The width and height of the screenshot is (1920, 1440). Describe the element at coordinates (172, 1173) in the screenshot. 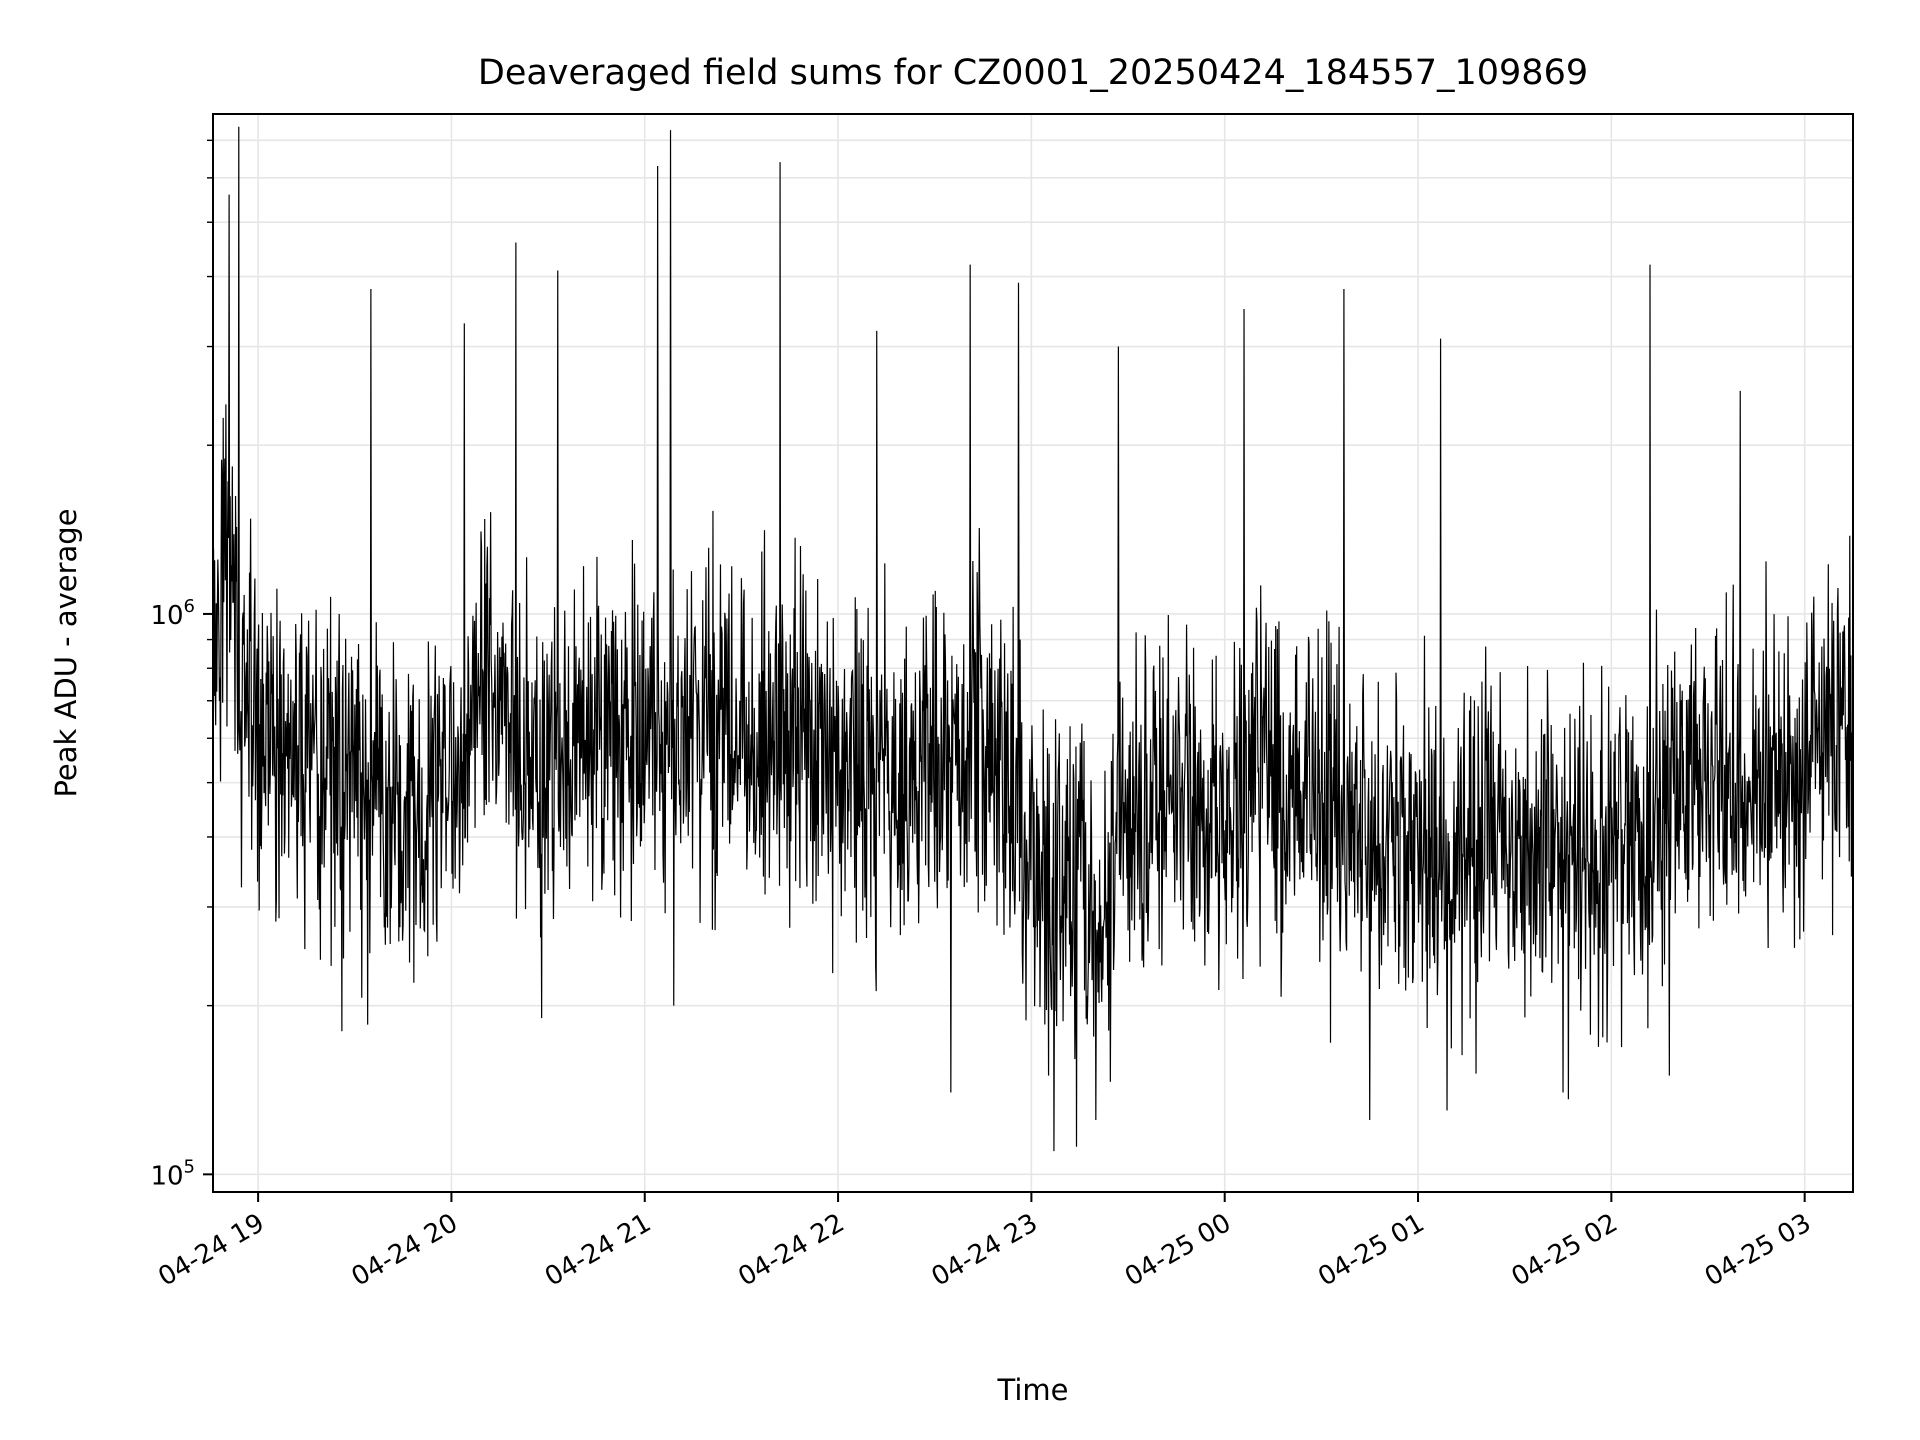

I see `y-tick-label: 10⁵` at that location.